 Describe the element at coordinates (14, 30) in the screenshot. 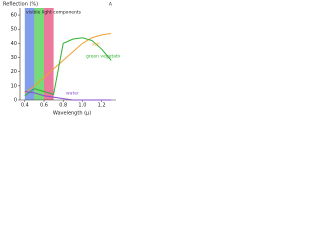

I see `y-tick-label: 50` at that location.